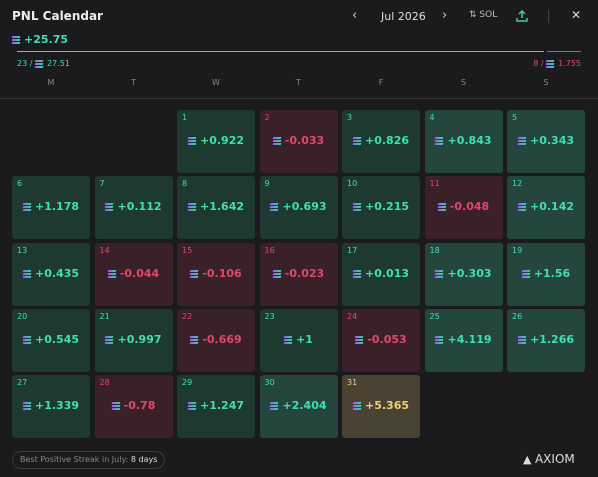 This screenshot has height=477, width=598. What do you see at coordinates (216, 206) in the screenshot?
I see `day-pnl: +1.642` at bounding box center [216, 206].